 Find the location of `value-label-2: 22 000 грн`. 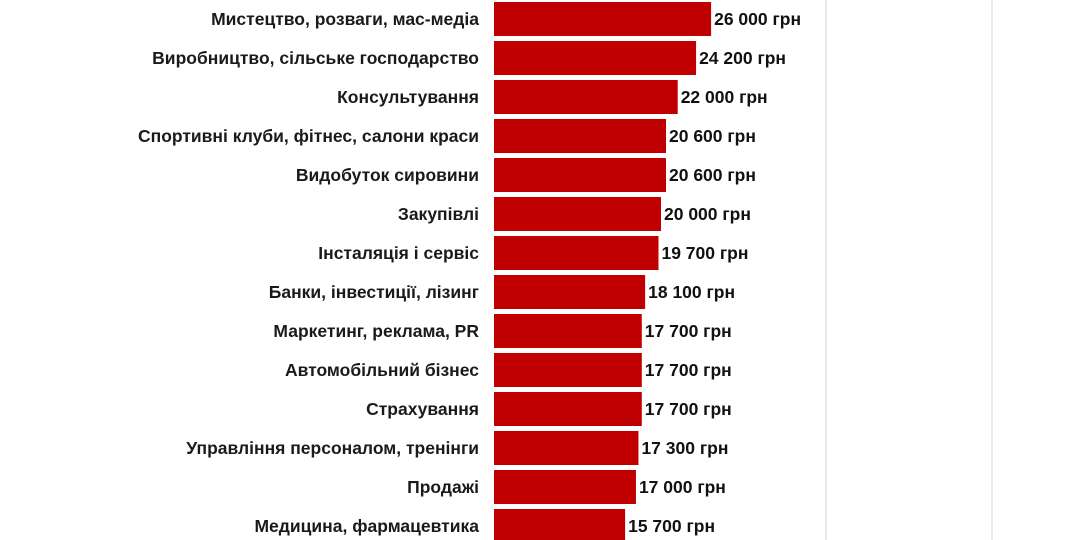

value-label-2: 22 000 грн is located at coordinates (724, 97).